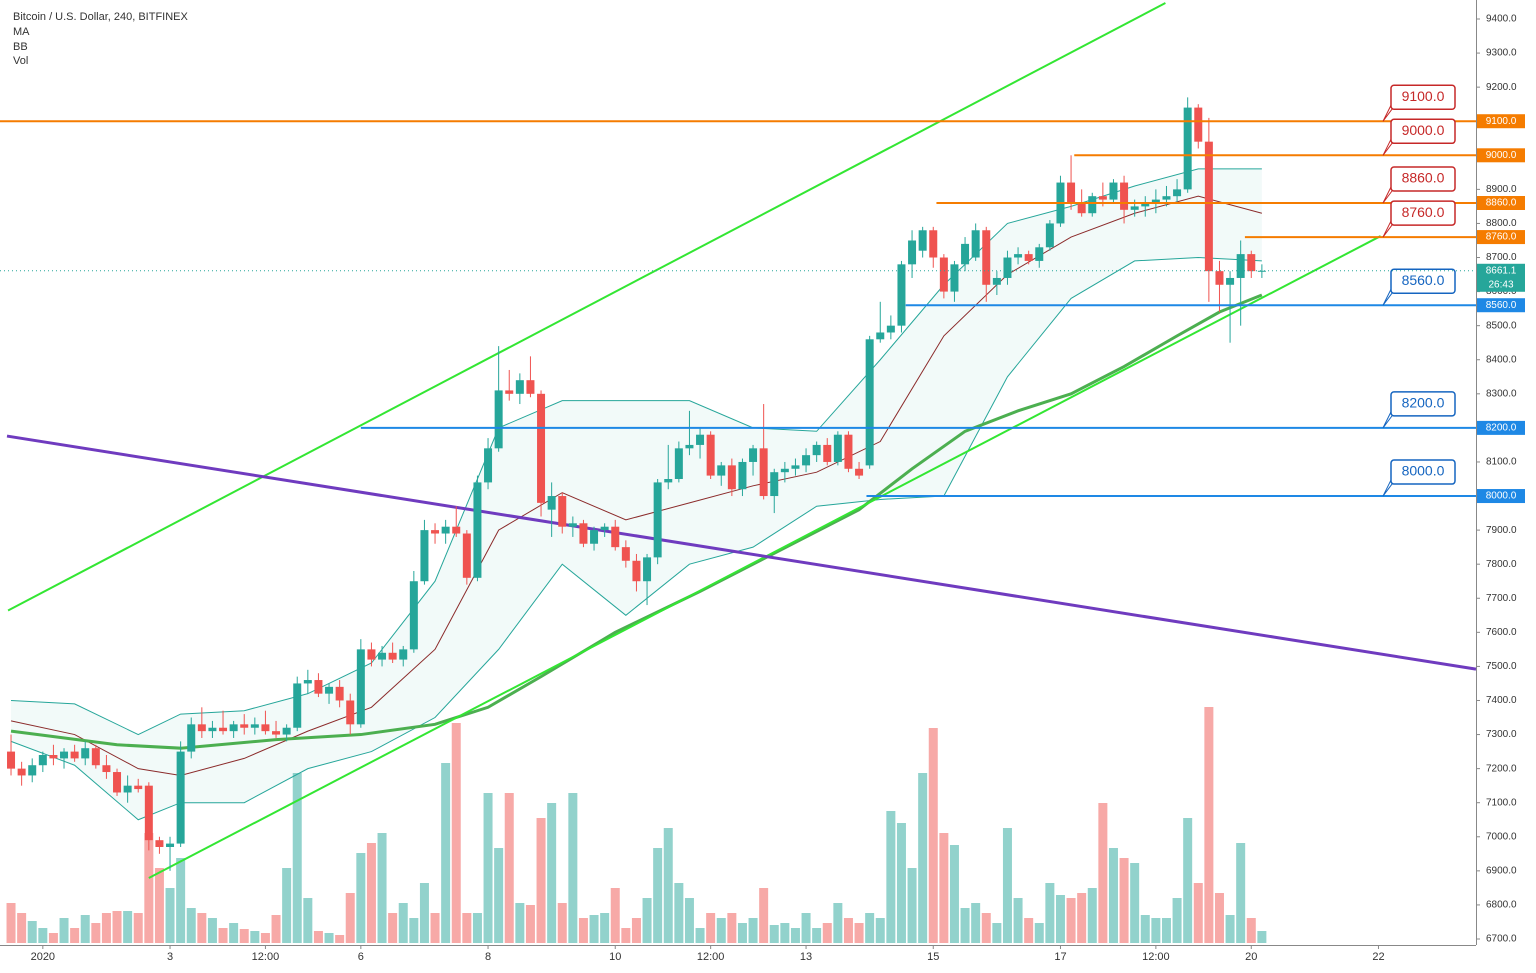 Image resolution: width=1536 pixels, height=973 pixels. What do you see at coordinates (1423, 280) in the screenshot?
I see `callout-label: 8560.0` at bounding box center [1423, 280].